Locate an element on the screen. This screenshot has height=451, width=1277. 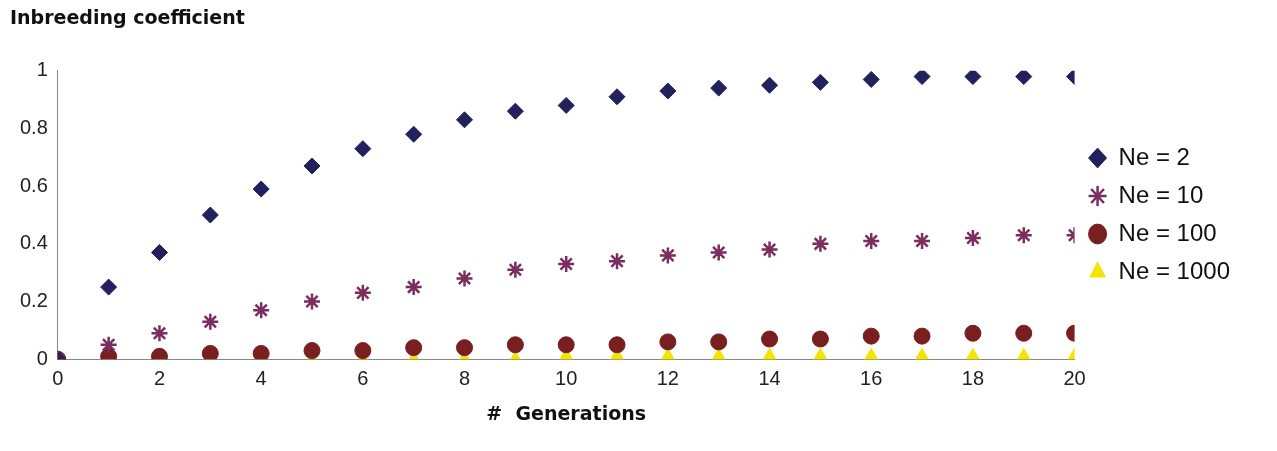
legend-label: Ne = 10 is located at coordinates (1161, 194).